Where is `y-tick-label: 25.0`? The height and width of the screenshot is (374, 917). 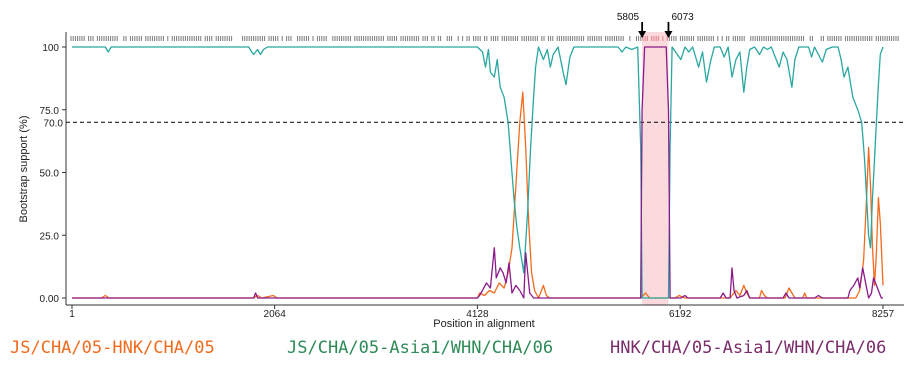 y-tick-label: 25.0 is located at coordinates (50, 236).